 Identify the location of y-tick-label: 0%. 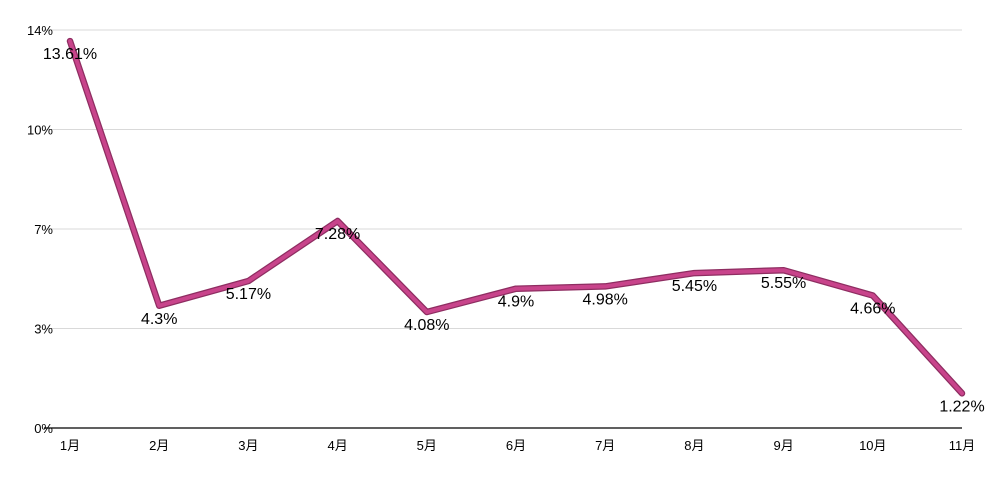
(43, 428).